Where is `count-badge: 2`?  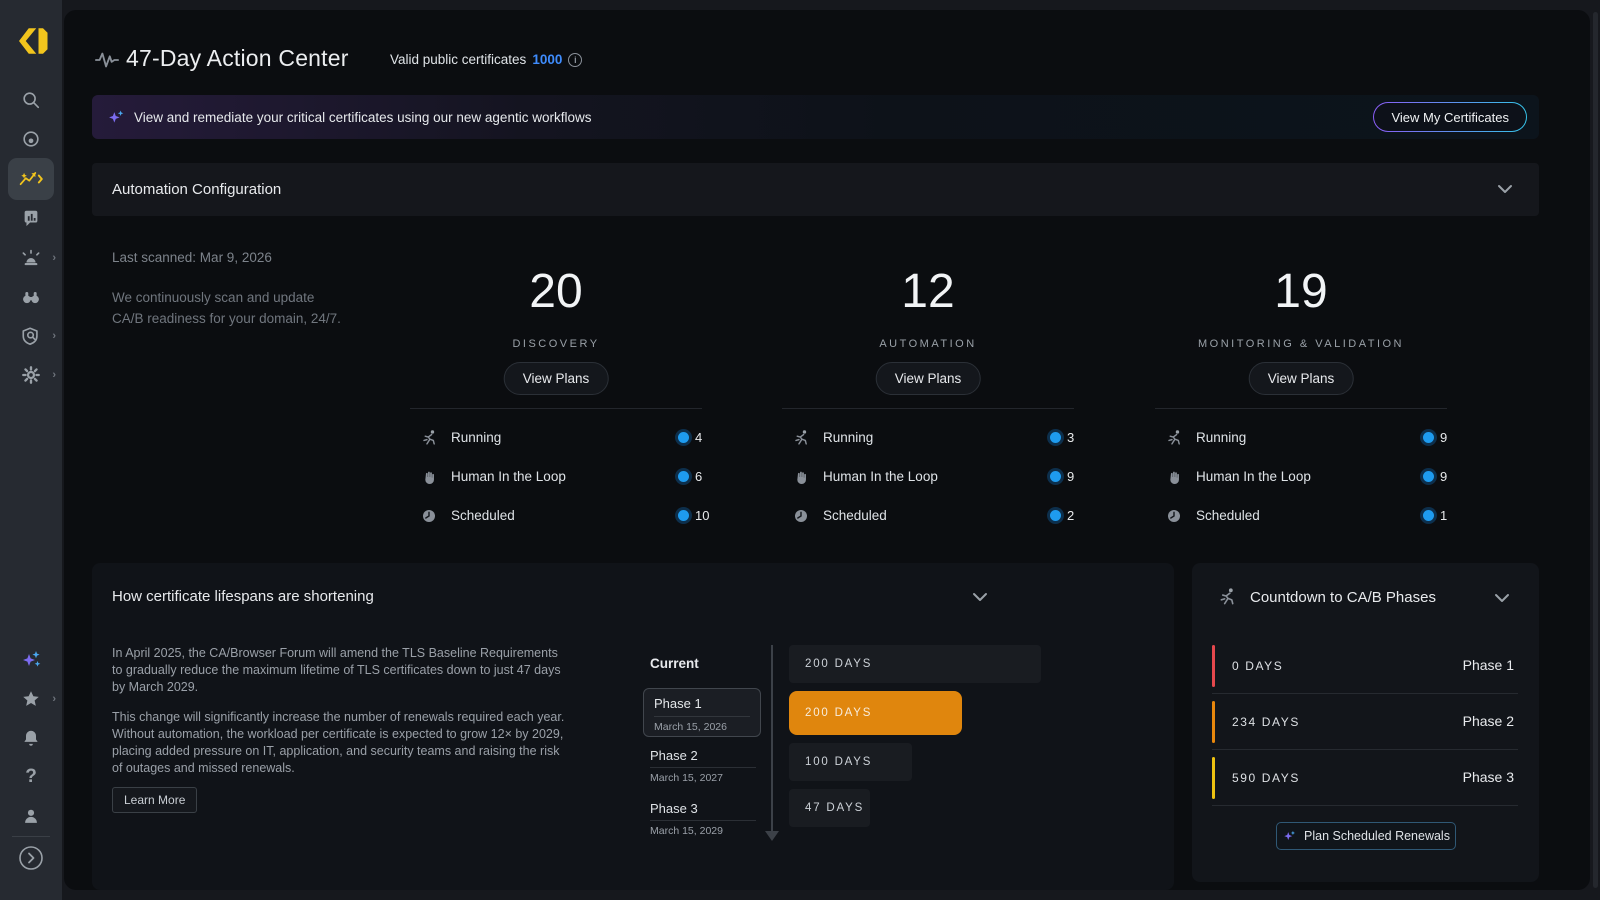 count-badge: 2 is located at coordinates (1062, 515).